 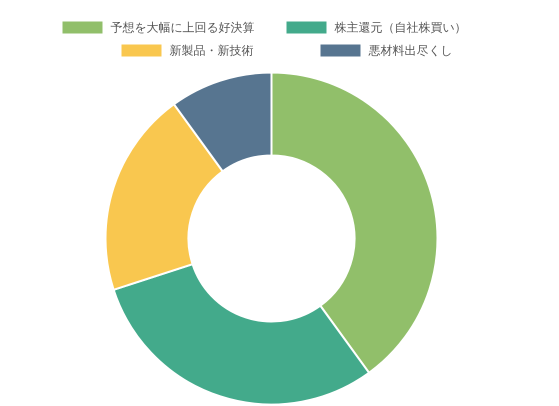 I want to click on legend-label: 予想を大幅に上回る好決算, so click(x=182, y=27).